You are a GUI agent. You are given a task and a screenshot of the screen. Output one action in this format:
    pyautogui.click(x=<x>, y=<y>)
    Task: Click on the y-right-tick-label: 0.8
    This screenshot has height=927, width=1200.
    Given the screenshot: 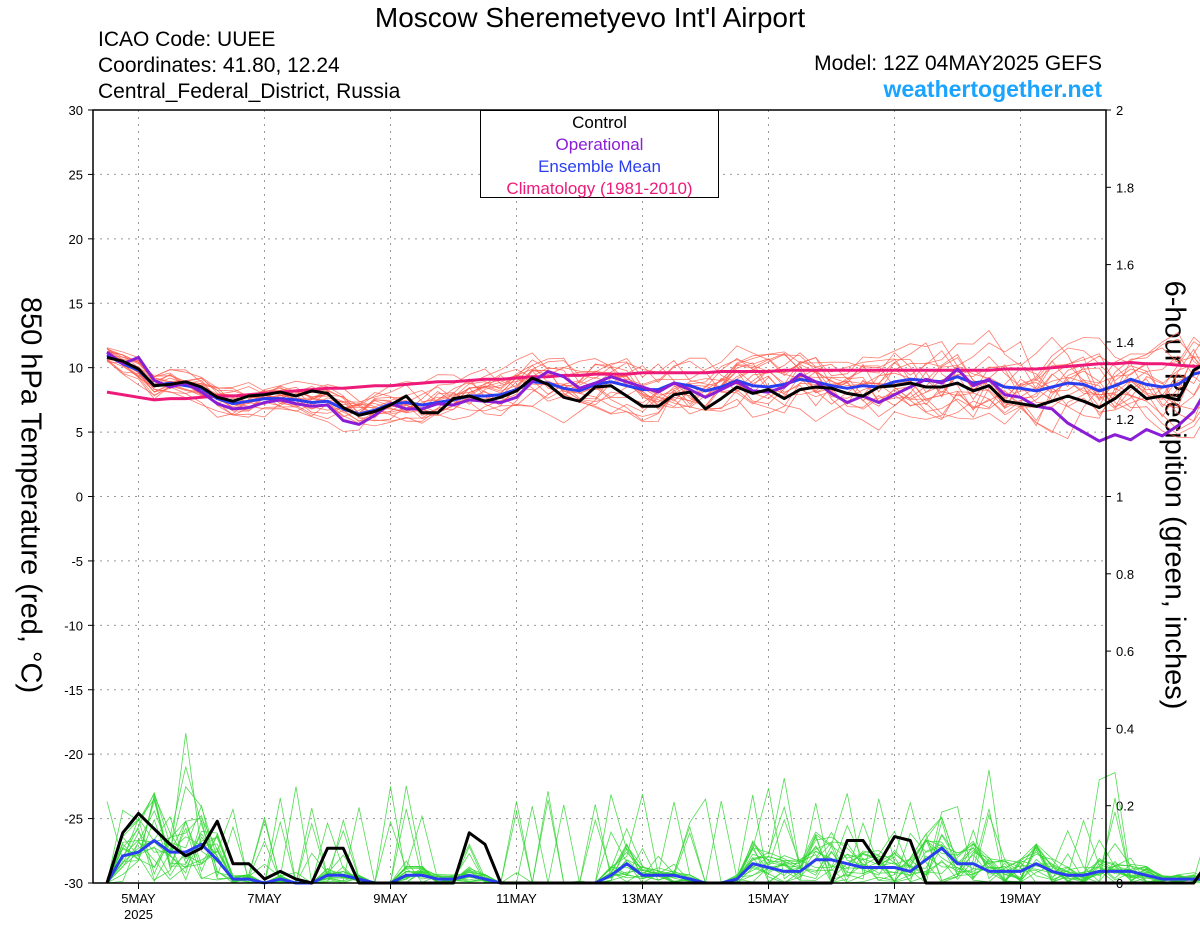 What is the action you would take?
    pyautogui.click(x=1125, y=574)
    